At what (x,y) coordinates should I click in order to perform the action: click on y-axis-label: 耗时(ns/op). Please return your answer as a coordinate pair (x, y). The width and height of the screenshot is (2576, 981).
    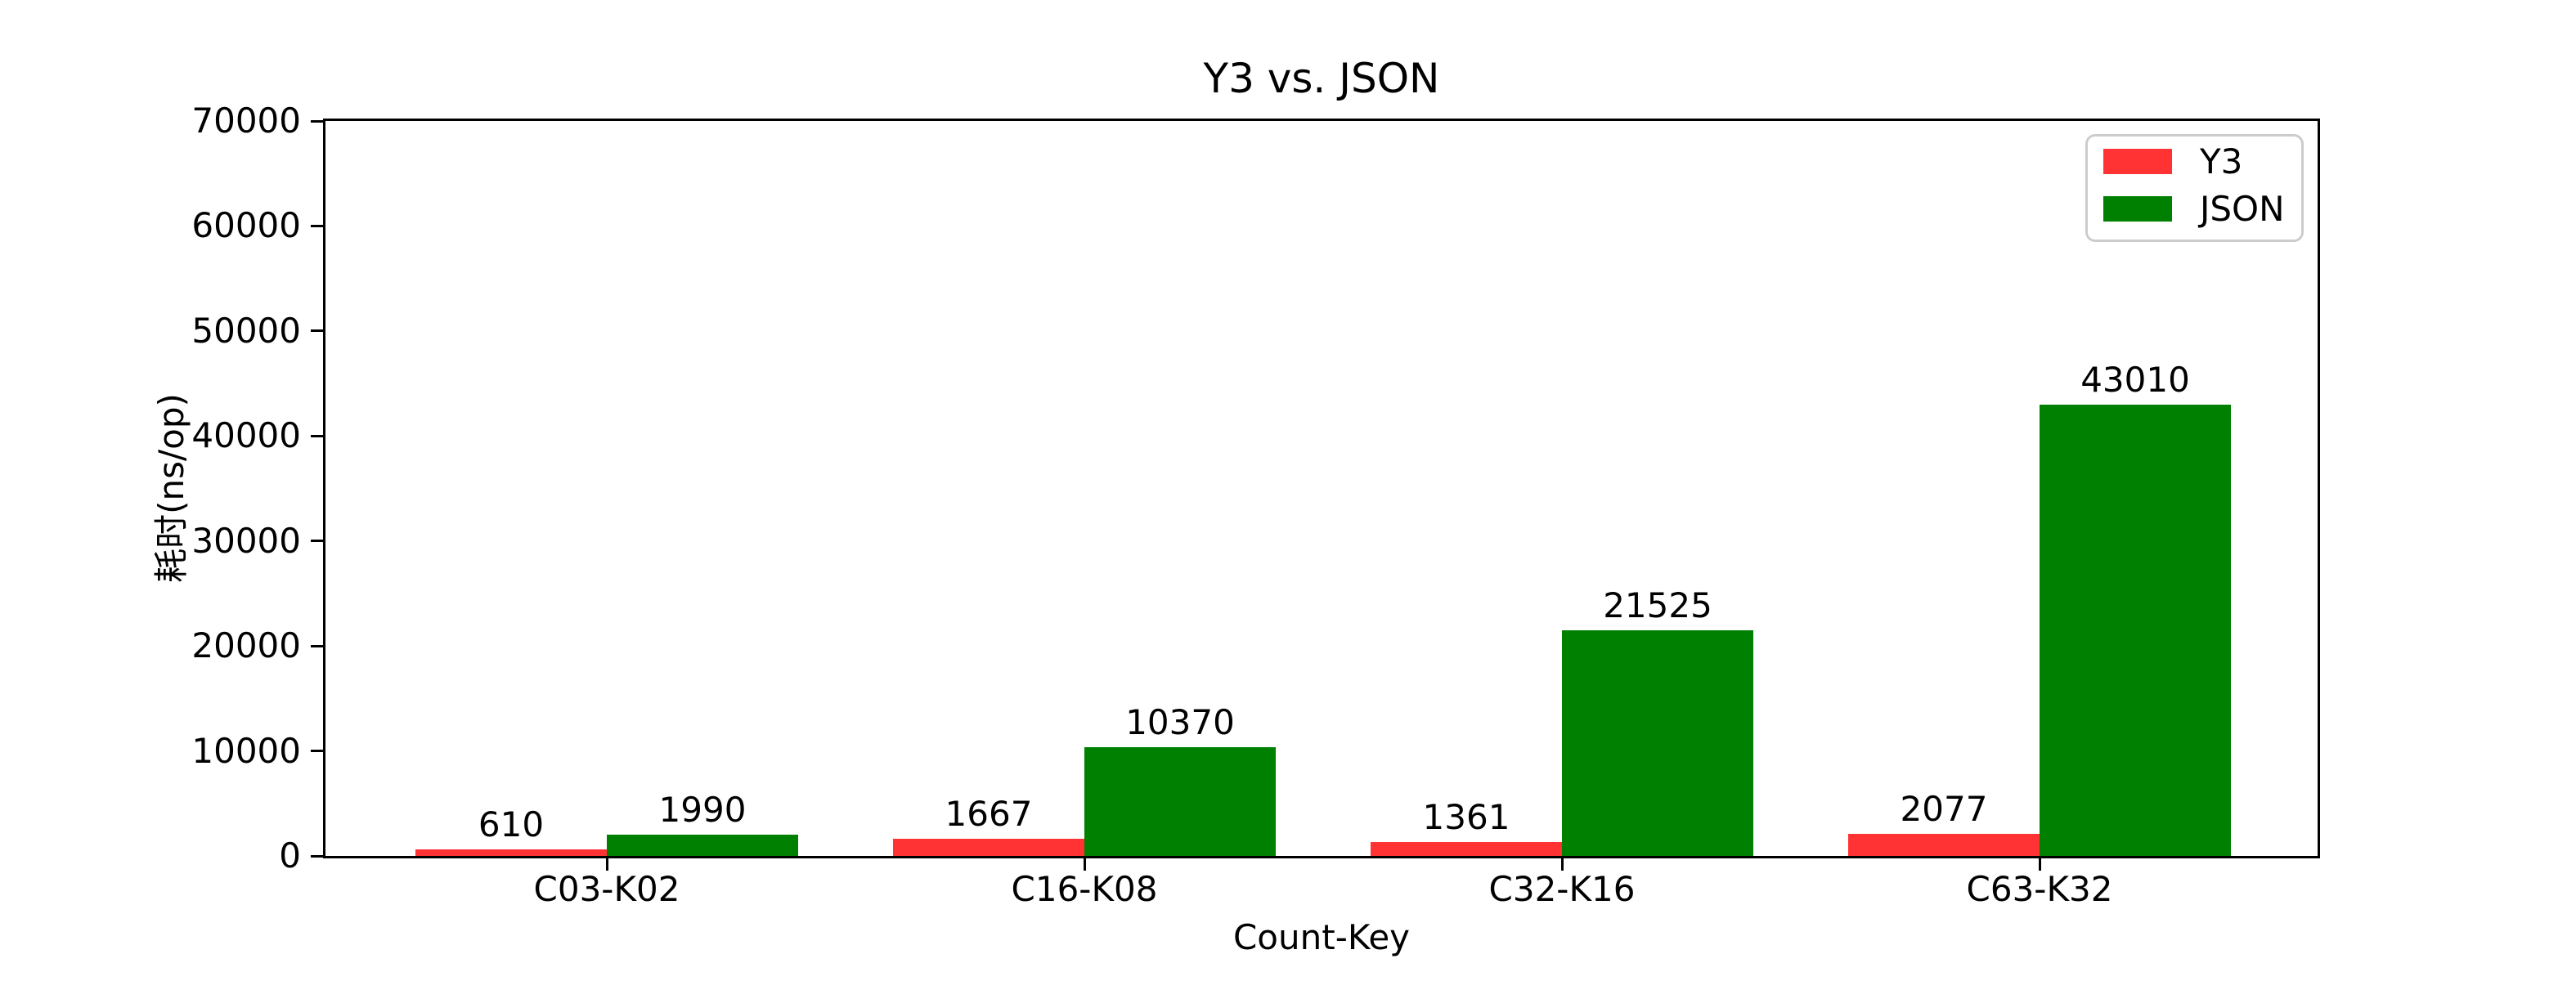
    Looking at the image, I should click on (171, 488).